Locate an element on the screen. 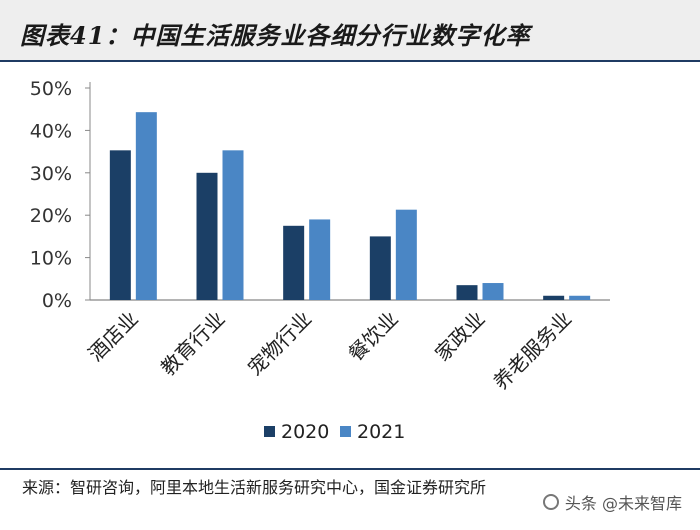 The width and height of the screenshot is (700, 530). x-tick-label: 家政业 is located at coordinates (459, 336).